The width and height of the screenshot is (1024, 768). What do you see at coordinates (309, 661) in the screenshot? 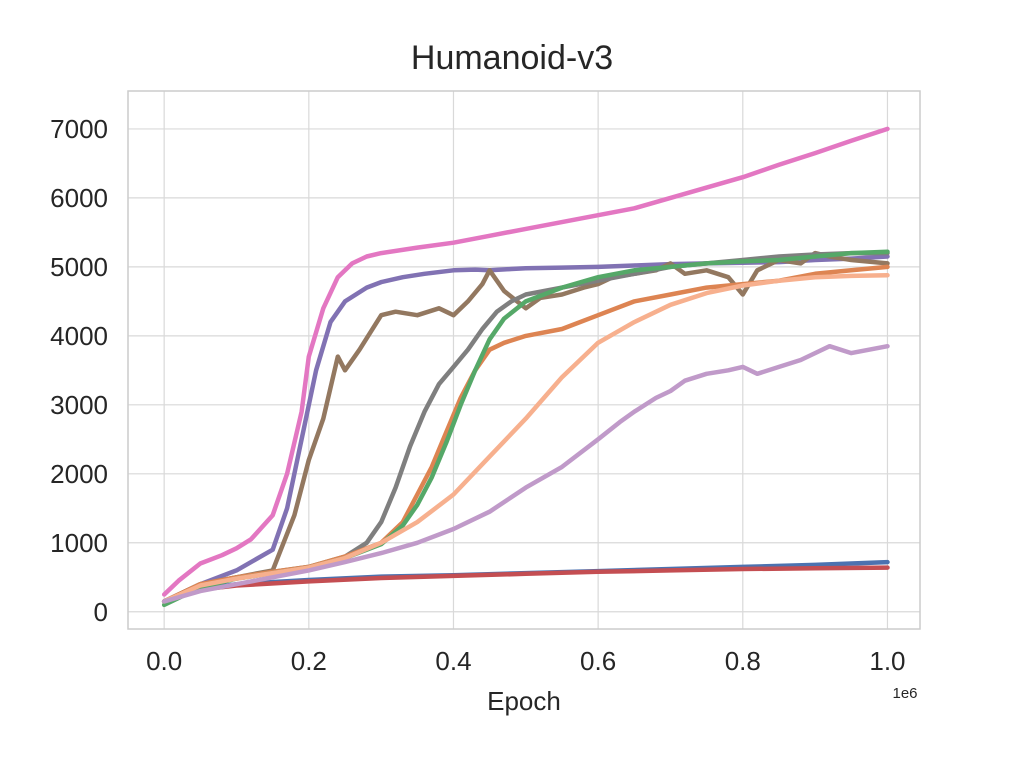
I see `x-tick-label: 0.2` at bounding box center [309, 661].